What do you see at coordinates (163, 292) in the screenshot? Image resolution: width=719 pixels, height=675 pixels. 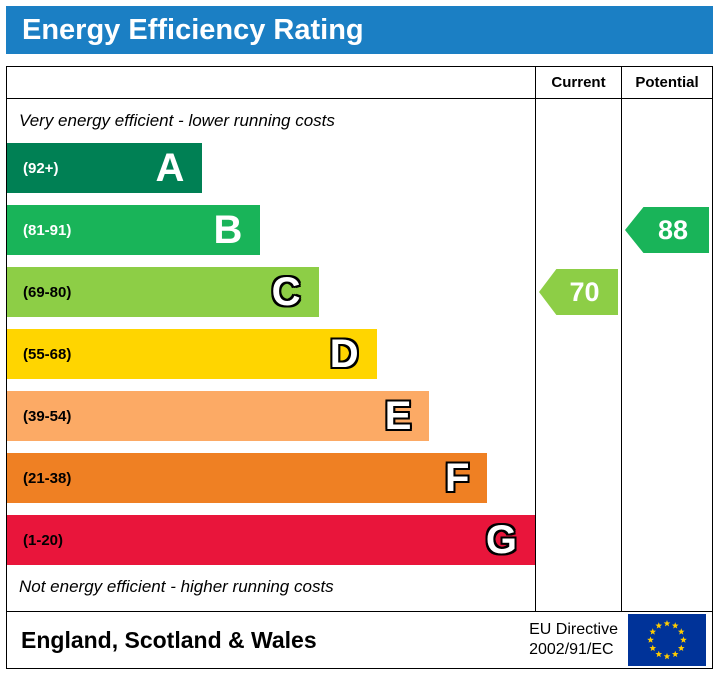 I see `band-bar-c: (69-80) C` at bounding box center [163, 292].